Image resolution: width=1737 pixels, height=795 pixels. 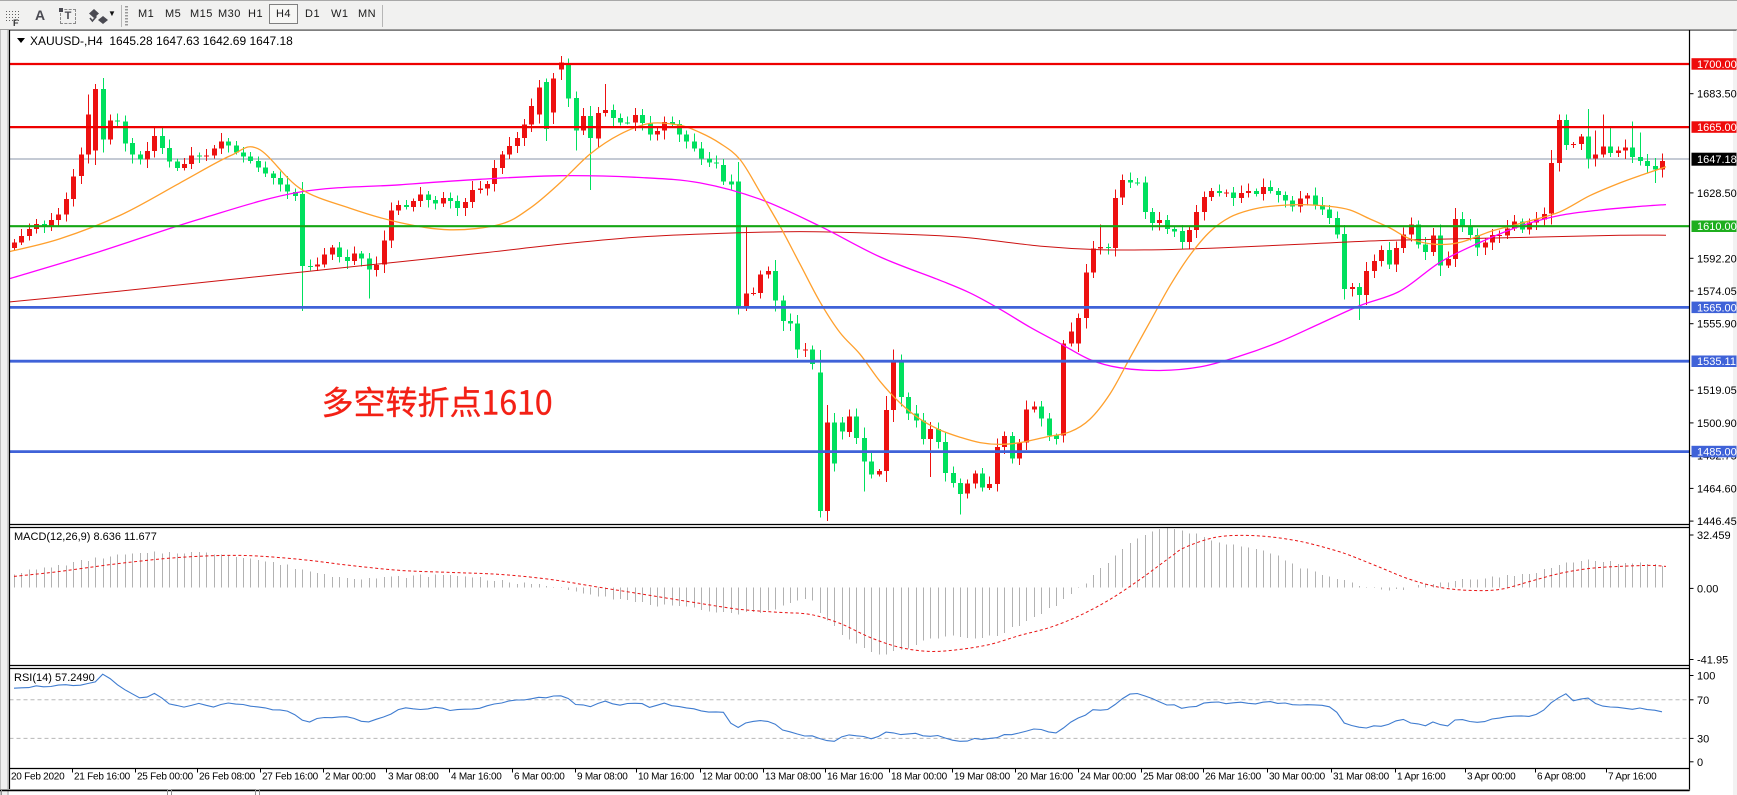 I want to click on svg-text: 12 Mar 00:00, so click(x=730, y=777).